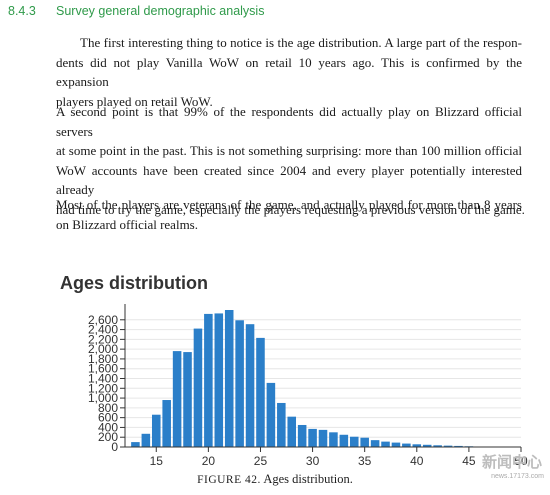 The width and height of the screenshot is (550, 495). Describe the element at coordinates (22, 11) in the screenshot. I see `section-number: 8.4.3` at that location.